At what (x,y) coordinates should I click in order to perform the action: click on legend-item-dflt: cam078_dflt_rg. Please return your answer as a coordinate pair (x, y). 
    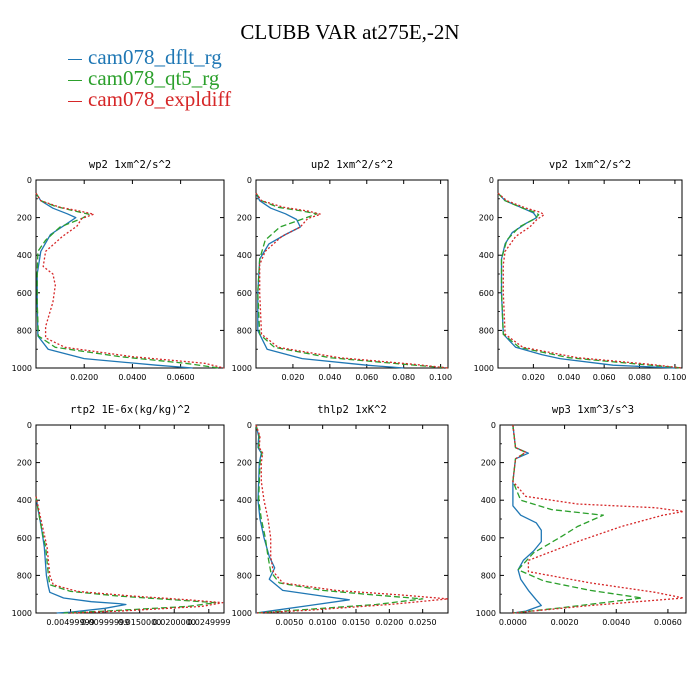
    Looking at the image, I should click on (145, 57).